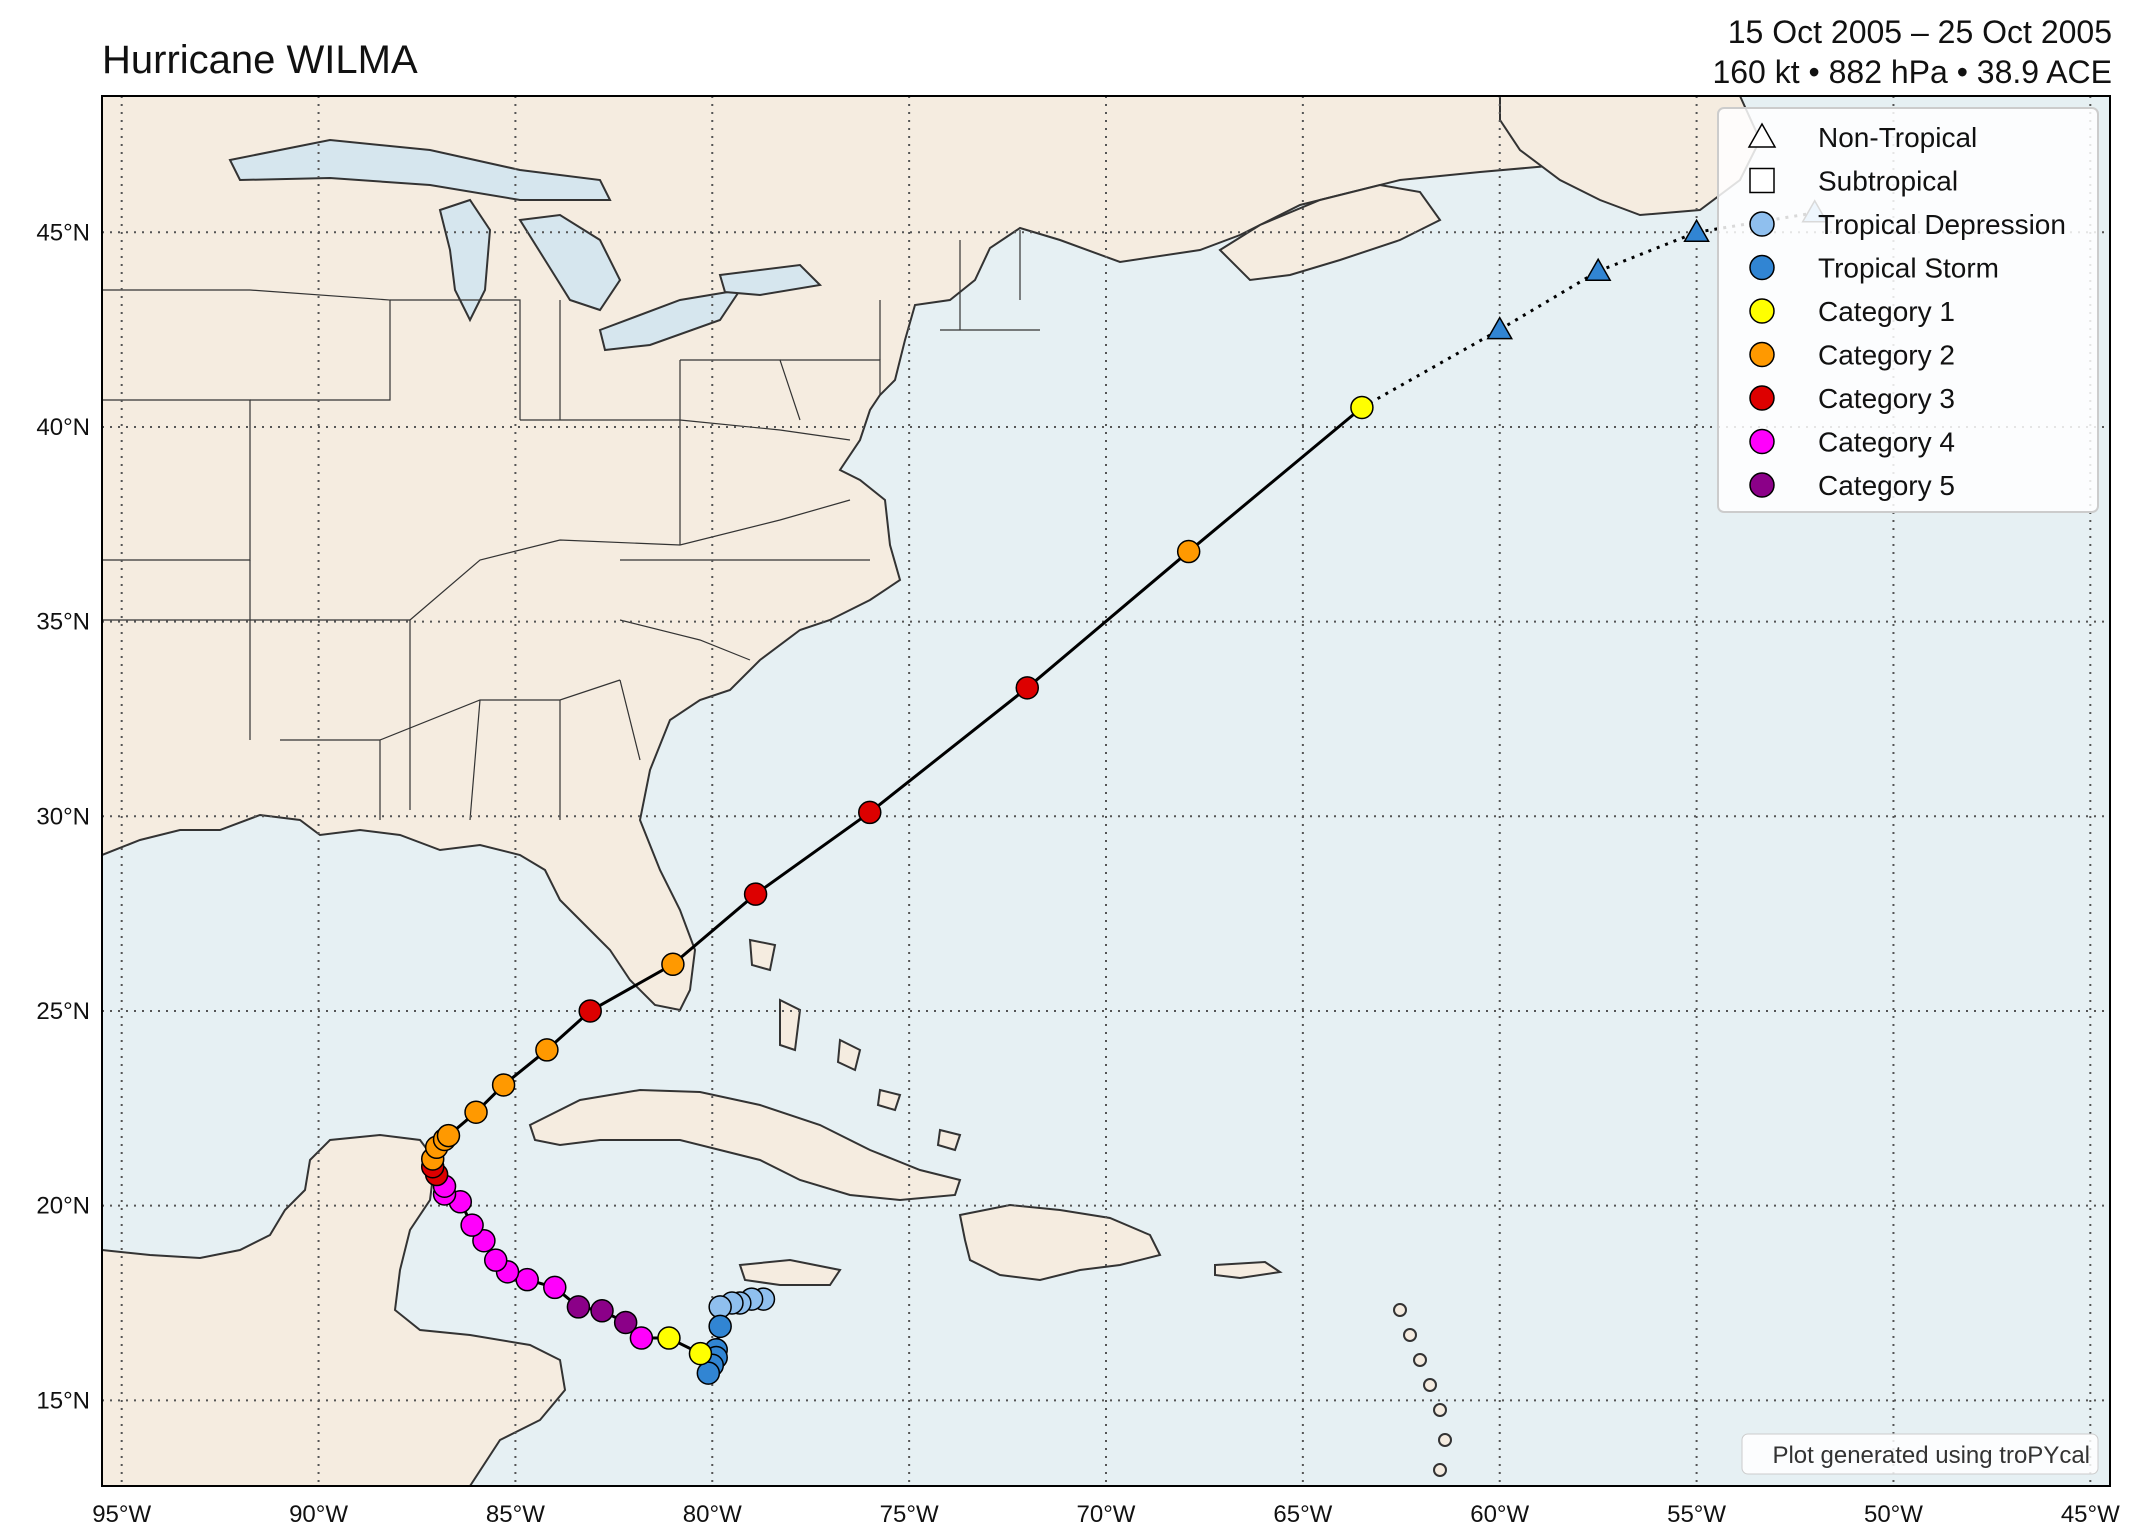  What do you see at coordinates (1499, 1514) in the screenshot?
I see `lon-tick-label: 60°W` at bounding box center [1499, 1514].